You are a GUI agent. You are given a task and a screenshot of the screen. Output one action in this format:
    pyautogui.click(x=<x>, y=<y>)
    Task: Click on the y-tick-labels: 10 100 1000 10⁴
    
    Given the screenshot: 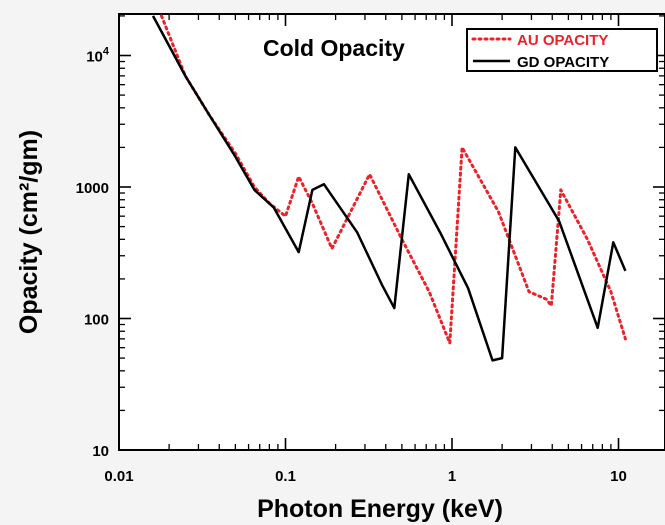 What is the action you would take?
    pyautogui.click(x=93, y=253)
    